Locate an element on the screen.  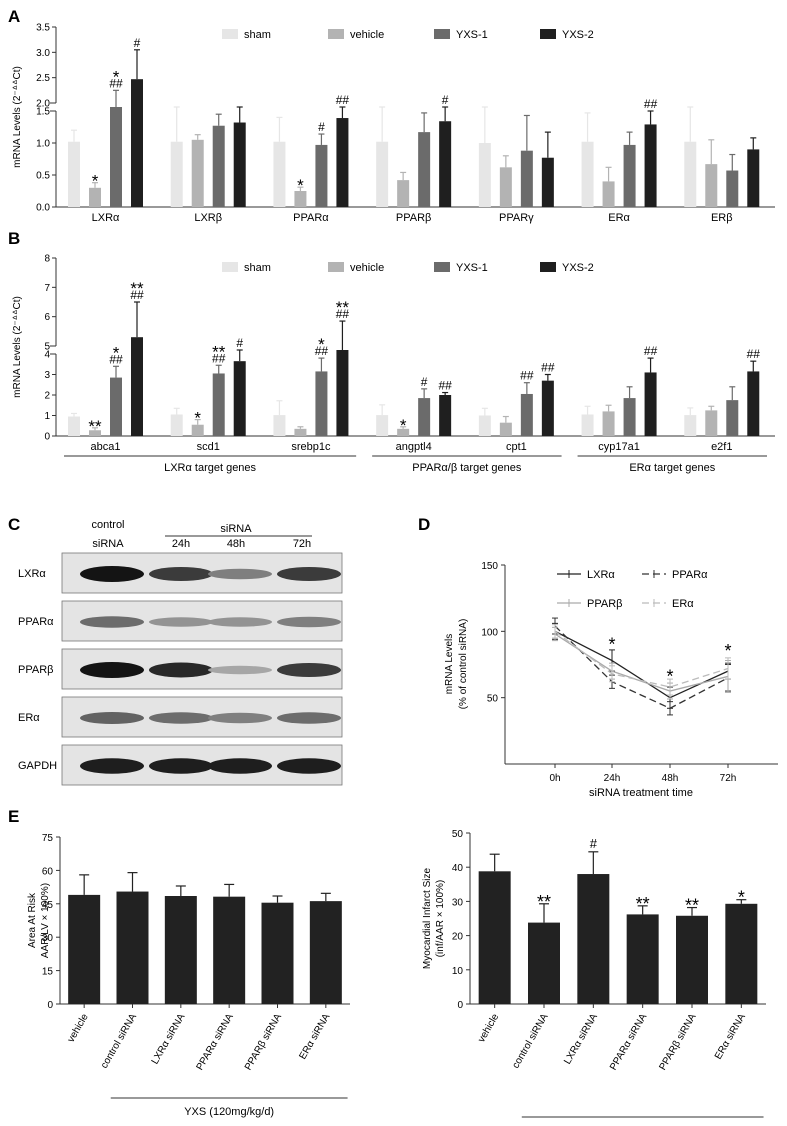
y-tick-label: 4 is located at coordinates (47, 355).